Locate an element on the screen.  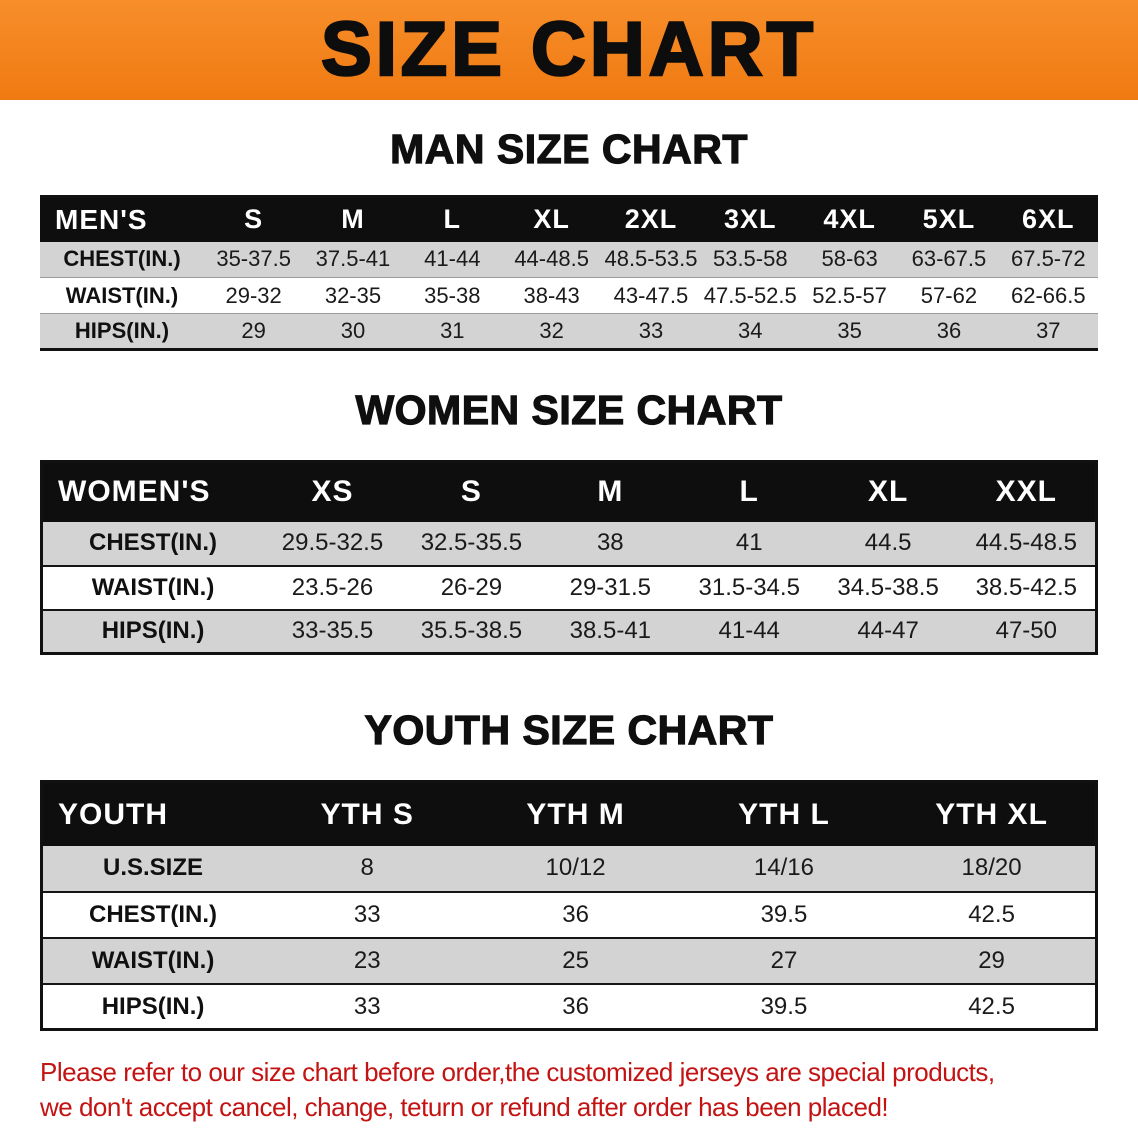
size-value: 33-35.5 is located at coordinates (332, 632).